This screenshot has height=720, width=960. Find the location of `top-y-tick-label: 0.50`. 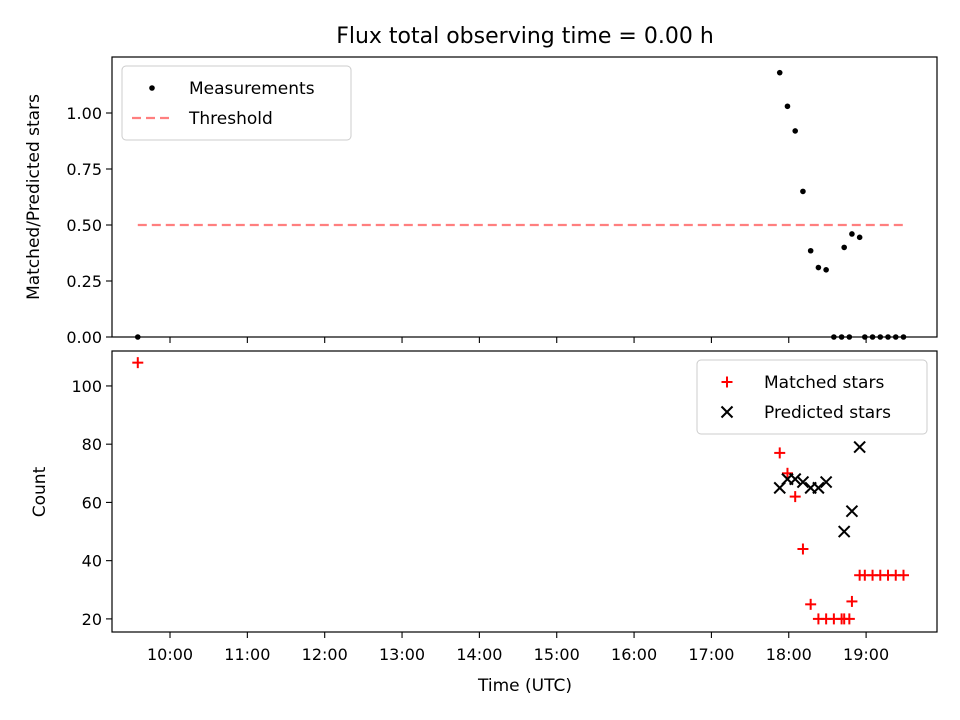

top-y-tick-label: 0.50 is located at coordinates (84, 225).